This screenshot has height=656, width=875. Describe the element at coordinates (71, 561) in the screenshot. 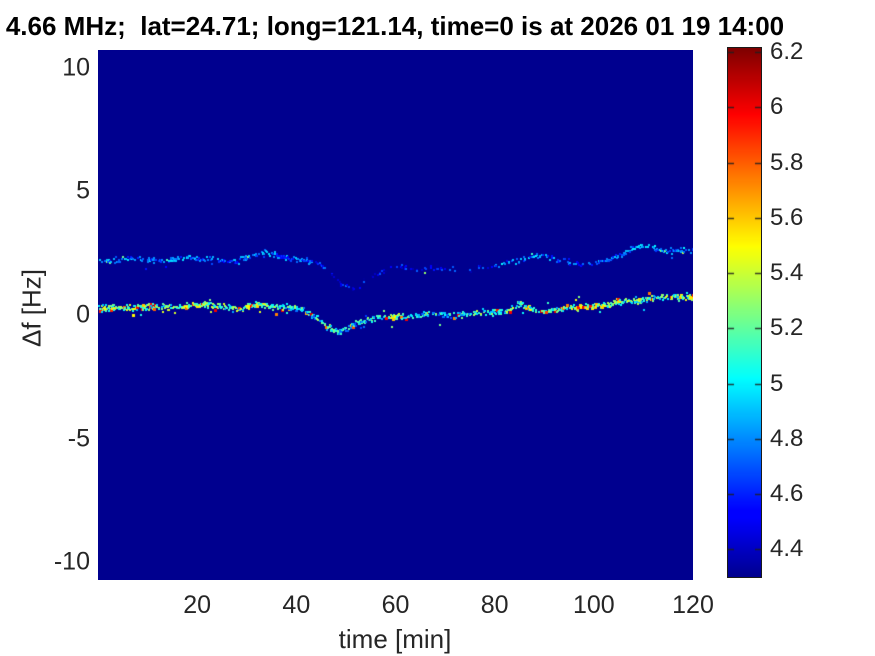

I see `y-tick-label: -10` at that location.